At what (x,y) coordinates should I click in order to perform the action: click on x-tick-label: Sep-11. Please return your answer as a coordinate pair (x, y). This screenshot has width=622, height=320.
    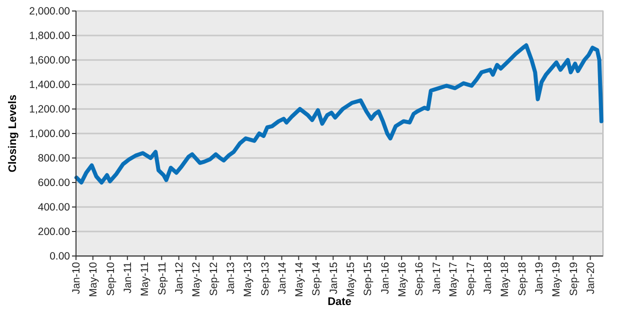
    Looking at the image, I should click on (162, 279).